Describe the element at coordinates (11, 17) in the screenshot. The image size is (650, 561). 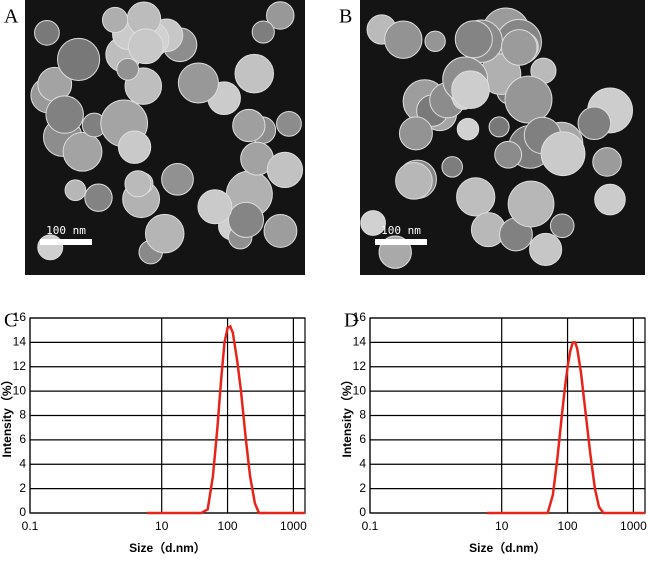
I see `panel-label: A` at that location.